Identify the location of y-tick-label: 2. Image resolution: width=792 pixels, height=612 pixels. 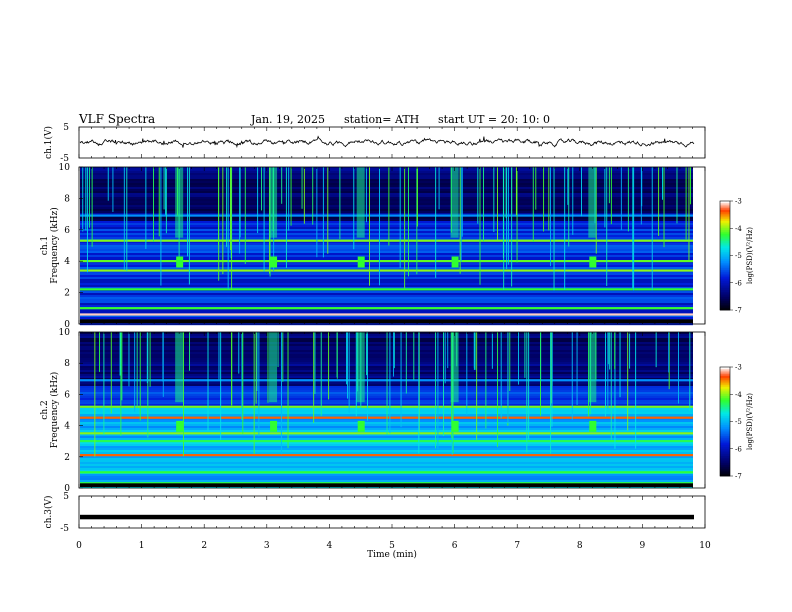
(67, 458).